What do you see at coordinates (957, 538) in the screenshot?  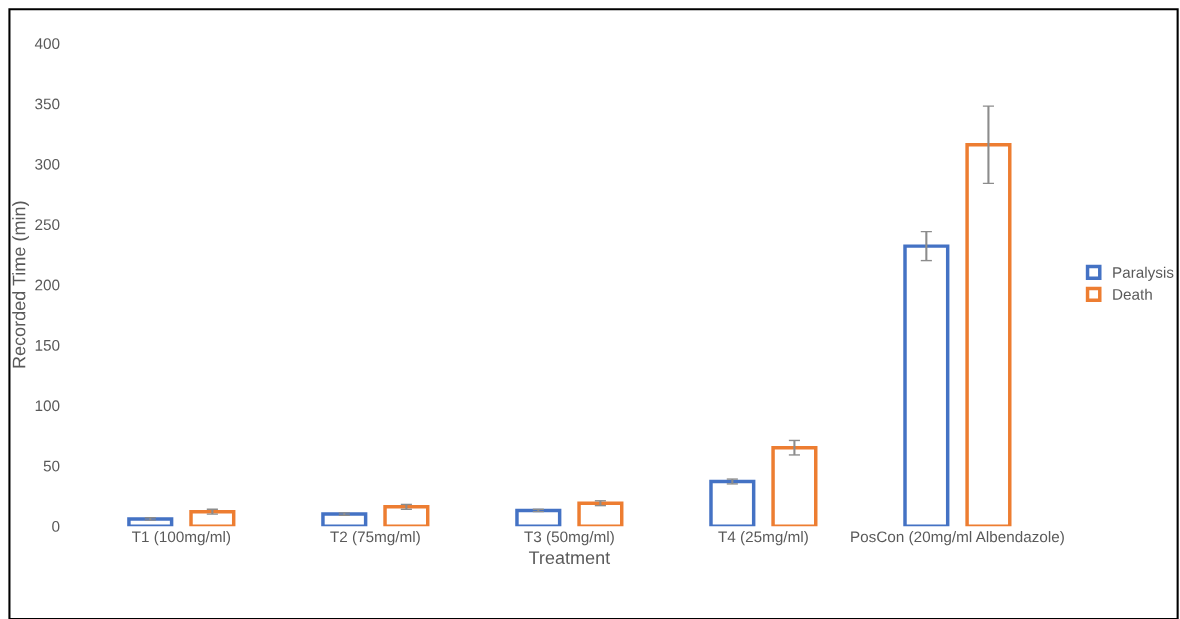 I see `x-tick-label: PosCon (20mg/ml Albendazole)` at bounding box center [957, 538].